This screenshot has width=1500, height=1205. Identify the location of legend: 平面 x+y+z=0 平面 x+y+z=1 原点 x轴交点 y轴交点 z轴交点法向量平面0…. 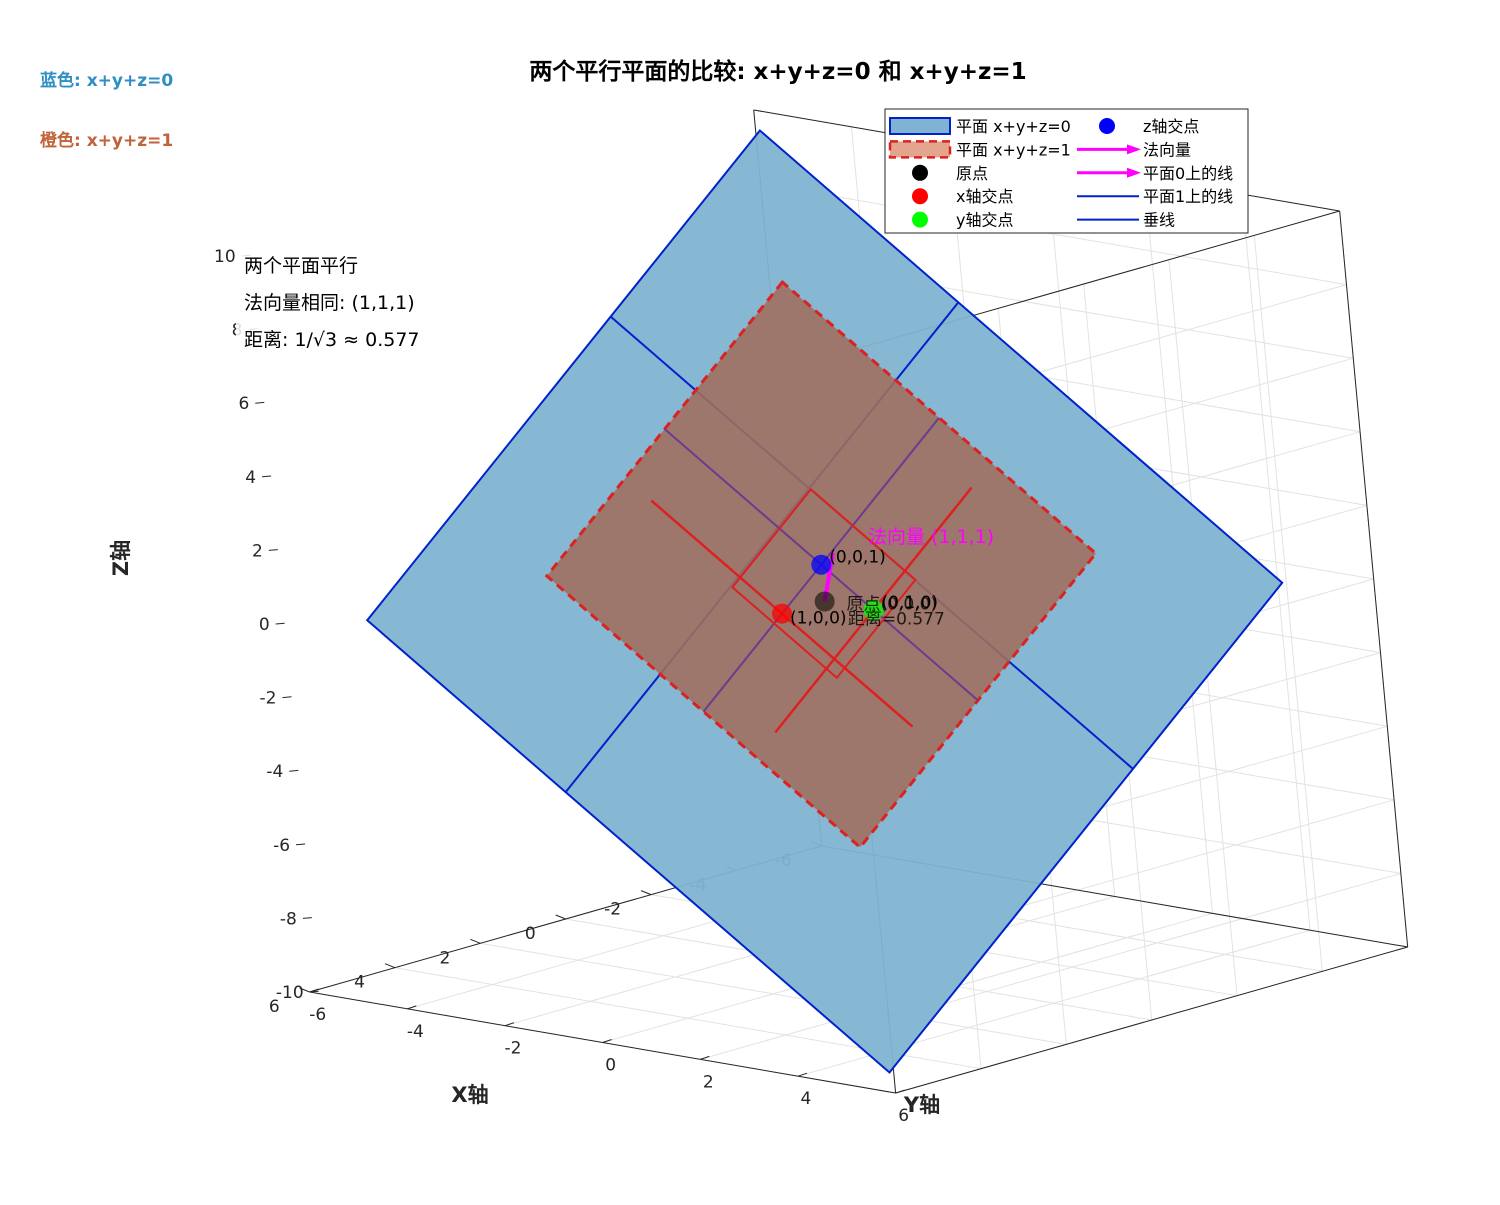
(1066, 171).